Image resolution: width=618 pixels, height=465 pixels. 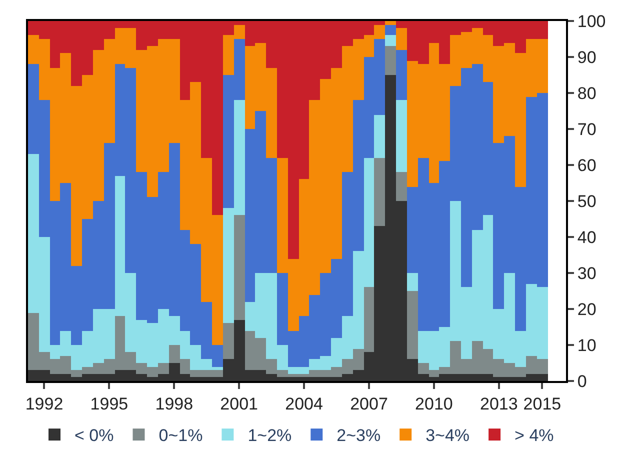 What do you see at coordinates (586, 273) in the screenshot?
I see `y-tick-label: 30` at bounding box center [586, 273].